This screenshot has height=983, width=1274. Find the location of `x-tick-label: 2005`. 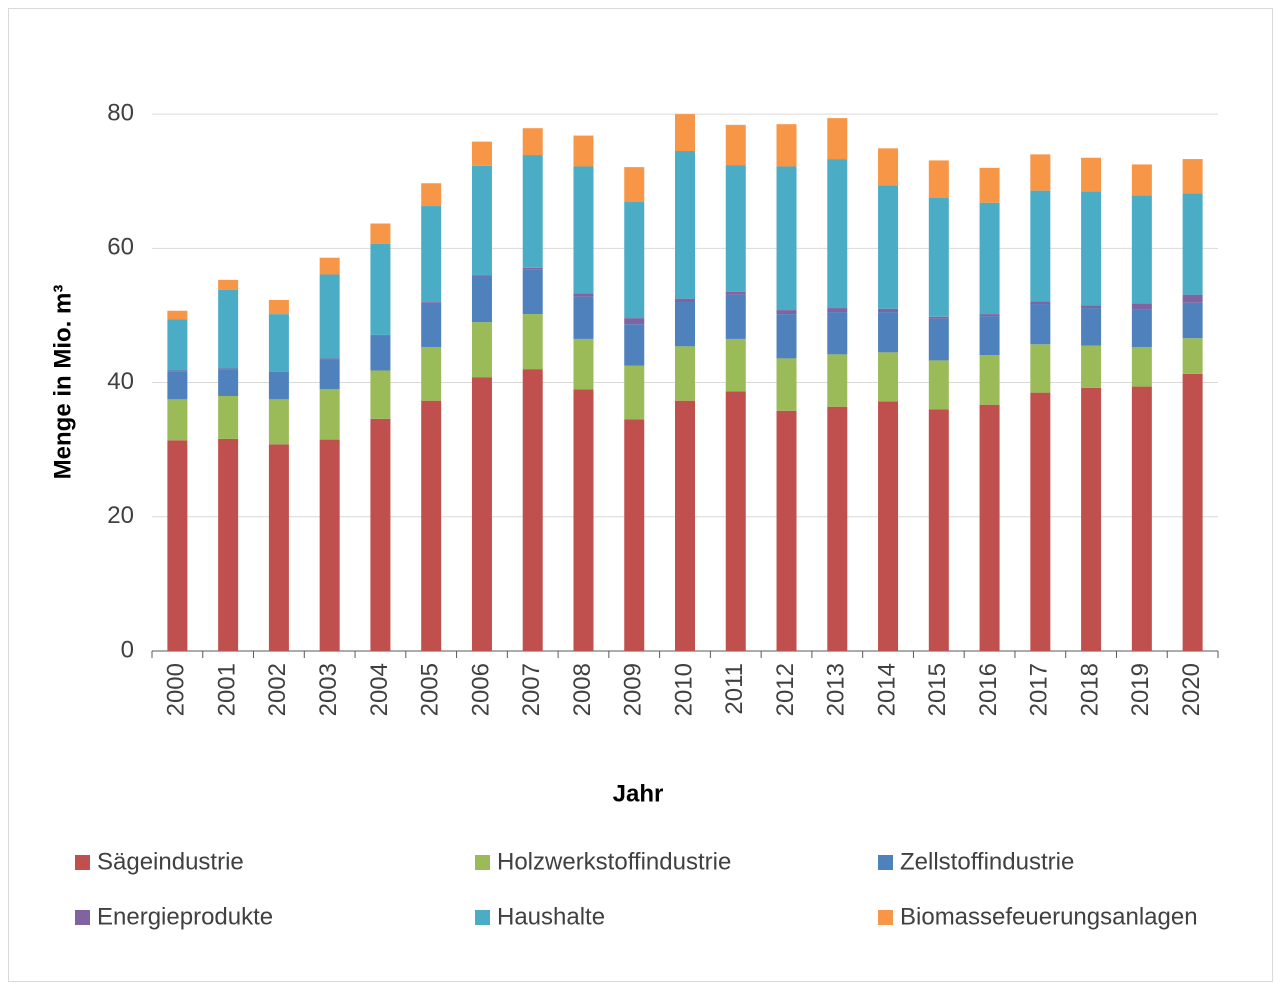

x-tick-label: 2005 is located at coordinates (430, 689).